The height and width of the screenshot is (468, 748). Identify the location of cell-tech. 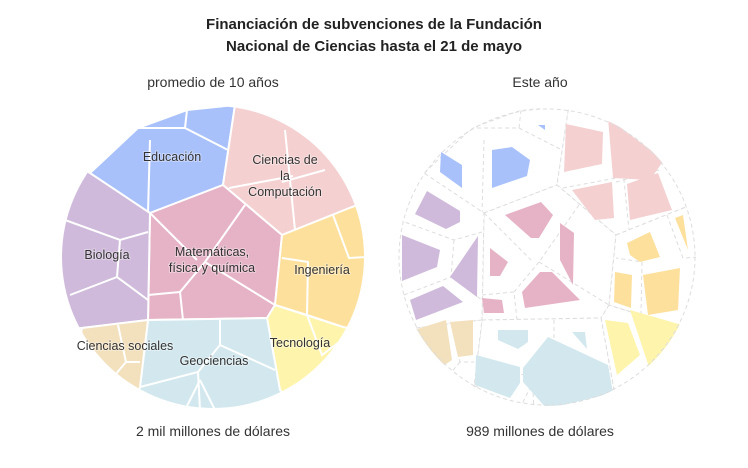
(314, 355).